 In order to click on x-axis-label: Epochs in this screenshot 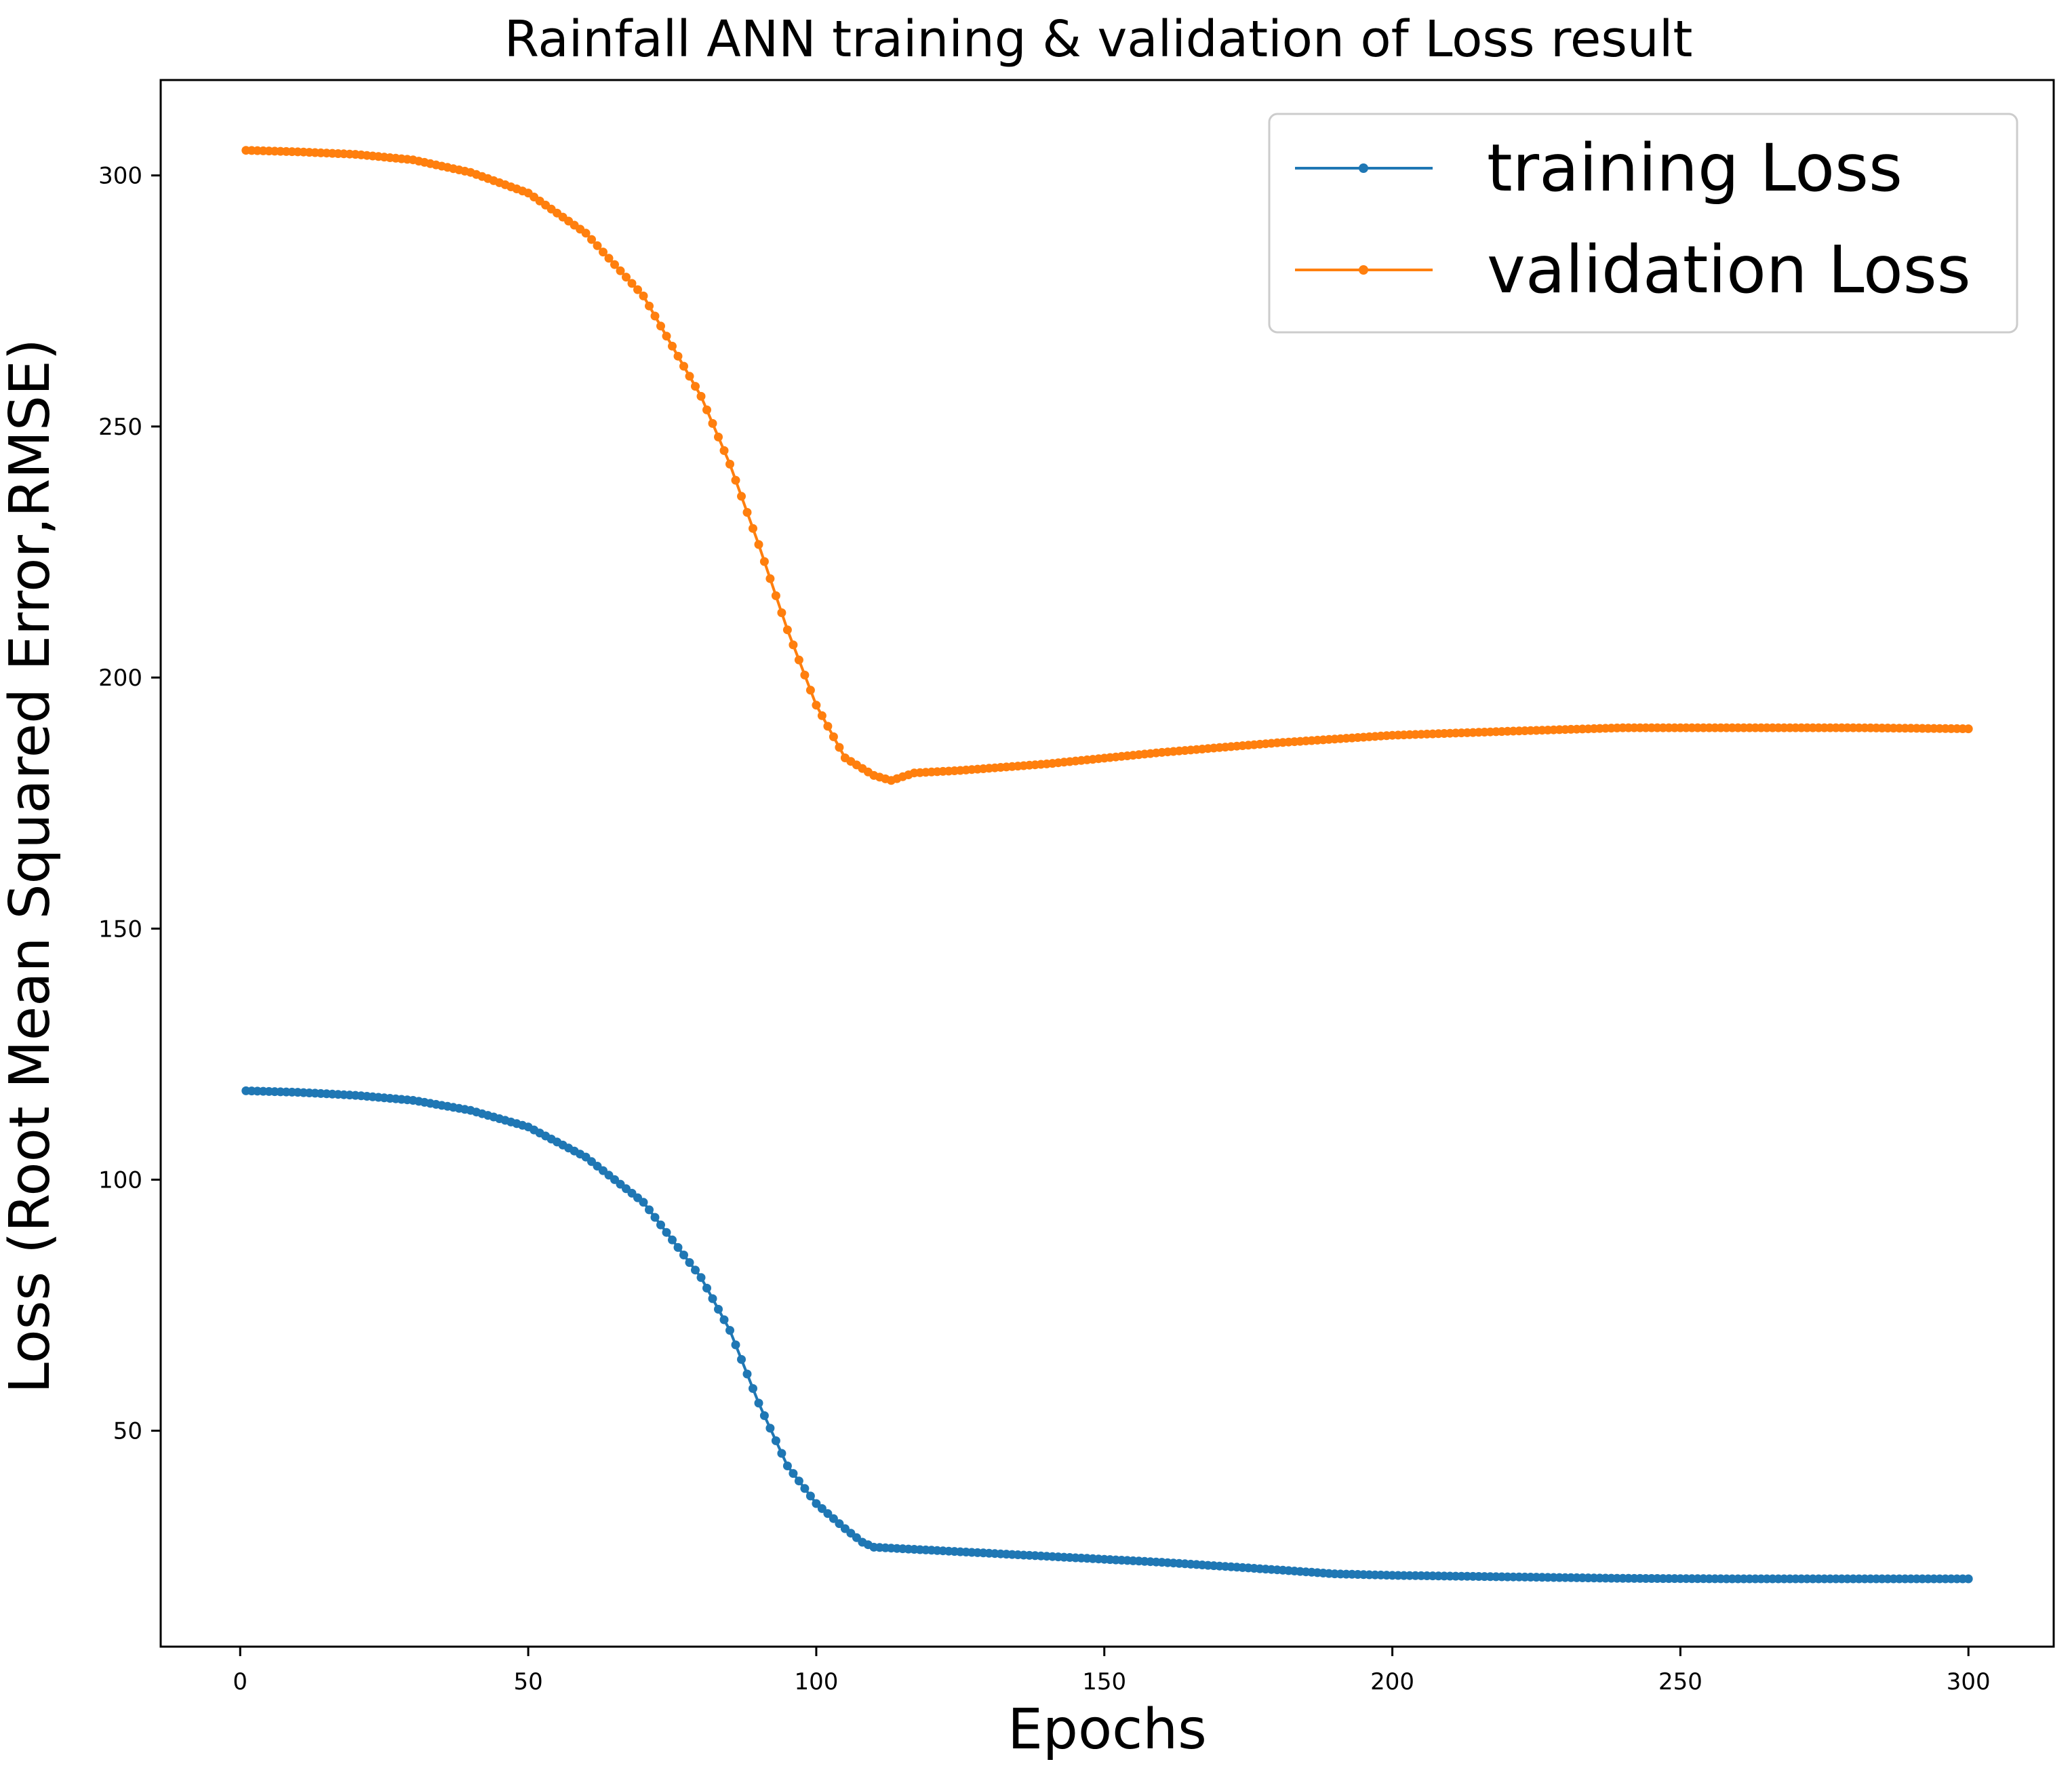, I will do `click(1107, 1730)`.